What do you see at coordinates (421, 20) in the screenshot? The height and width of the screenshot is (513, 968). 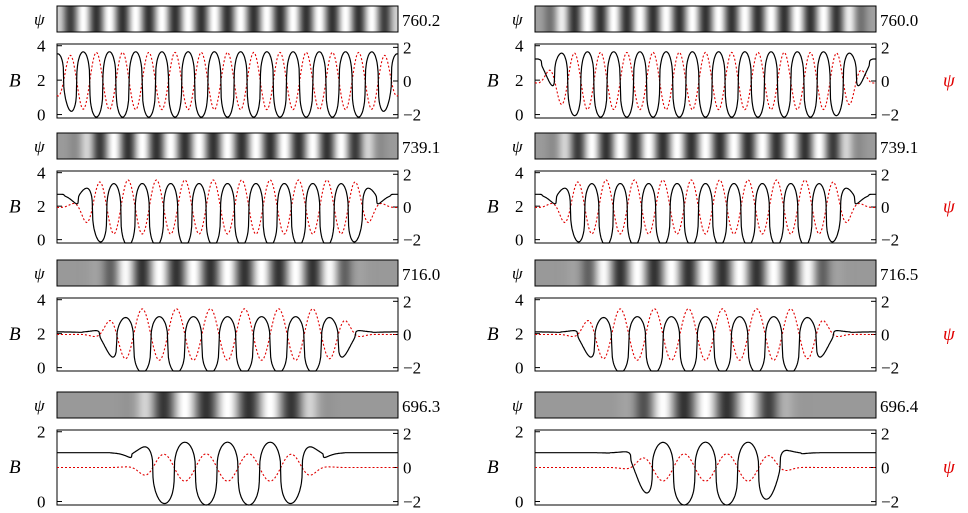 I see `strip-value: 760.2` at bounding box center [421, 20].